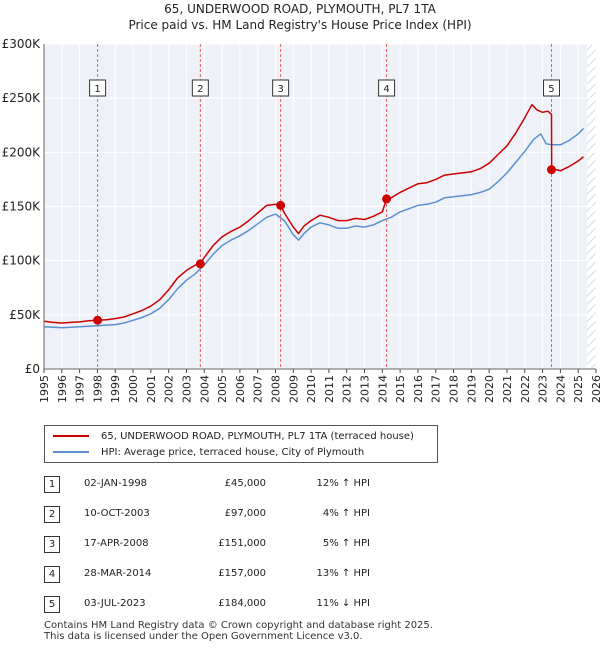  What do you see at coordinates (507, 389) in the screenshot?
I see `x-tick-label: 2021` at bounding box center [507, 389].